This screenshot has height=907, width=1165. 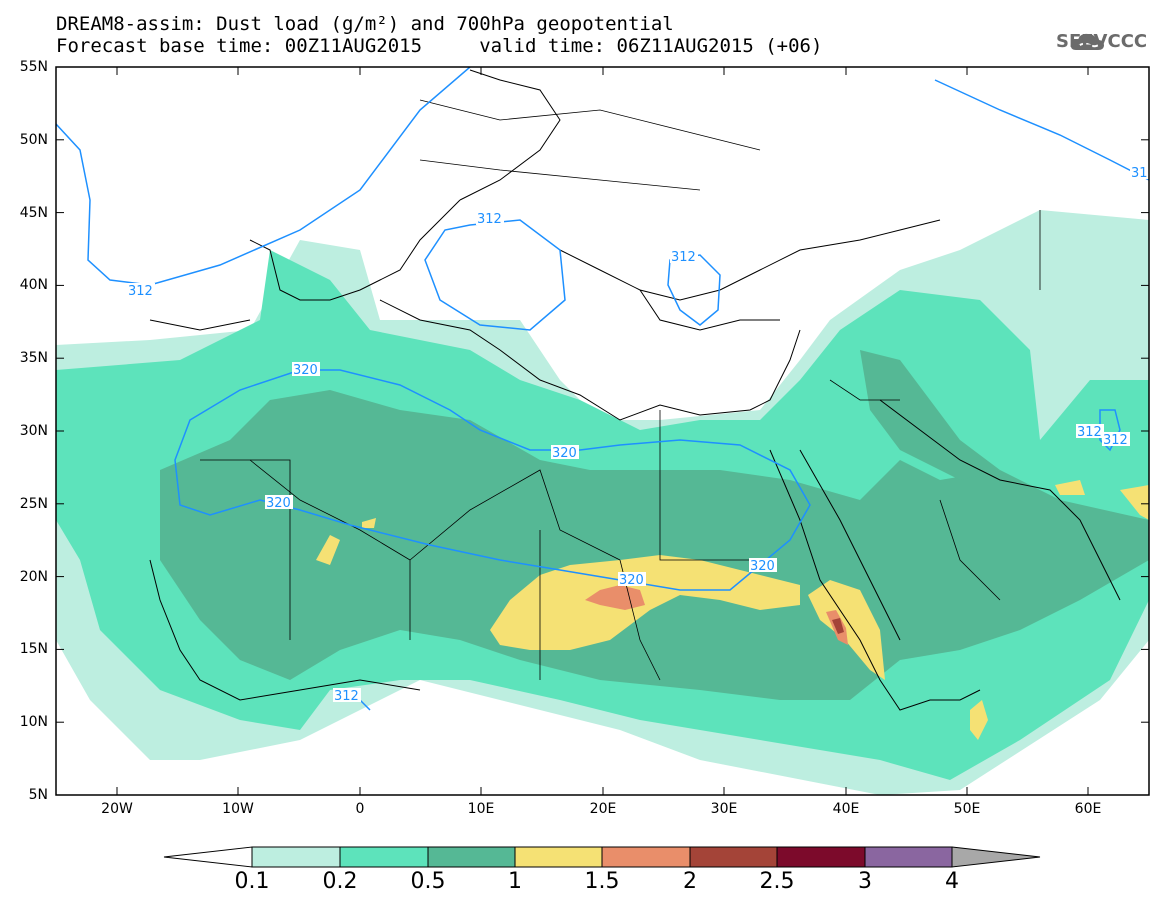 What do you see at coordinates (602, 881) in the screenshot?
I see `colorbar-label: 1.5` at bounding box center [602, 881].